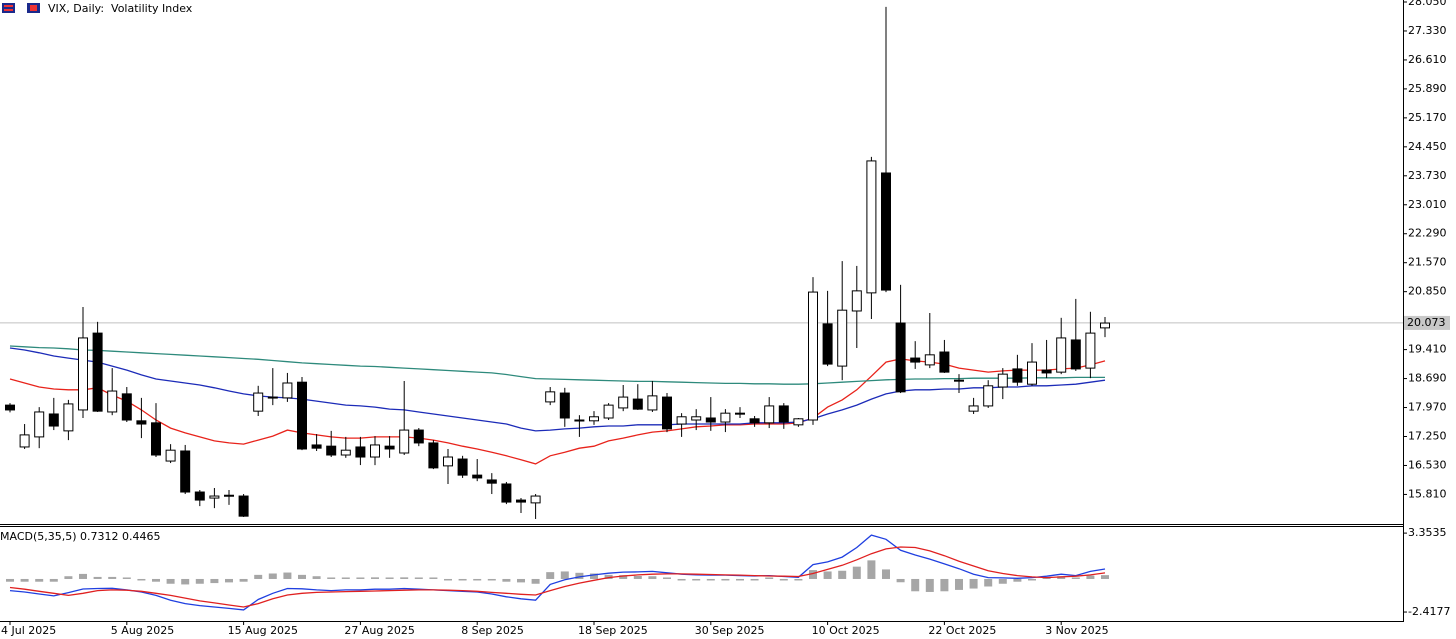 The image size is (1456, 639). What do you see at coordinates (1427, 291) in the screenshot?
I see `y-tick-label: 20.850` at bounding box center [1427, 291].